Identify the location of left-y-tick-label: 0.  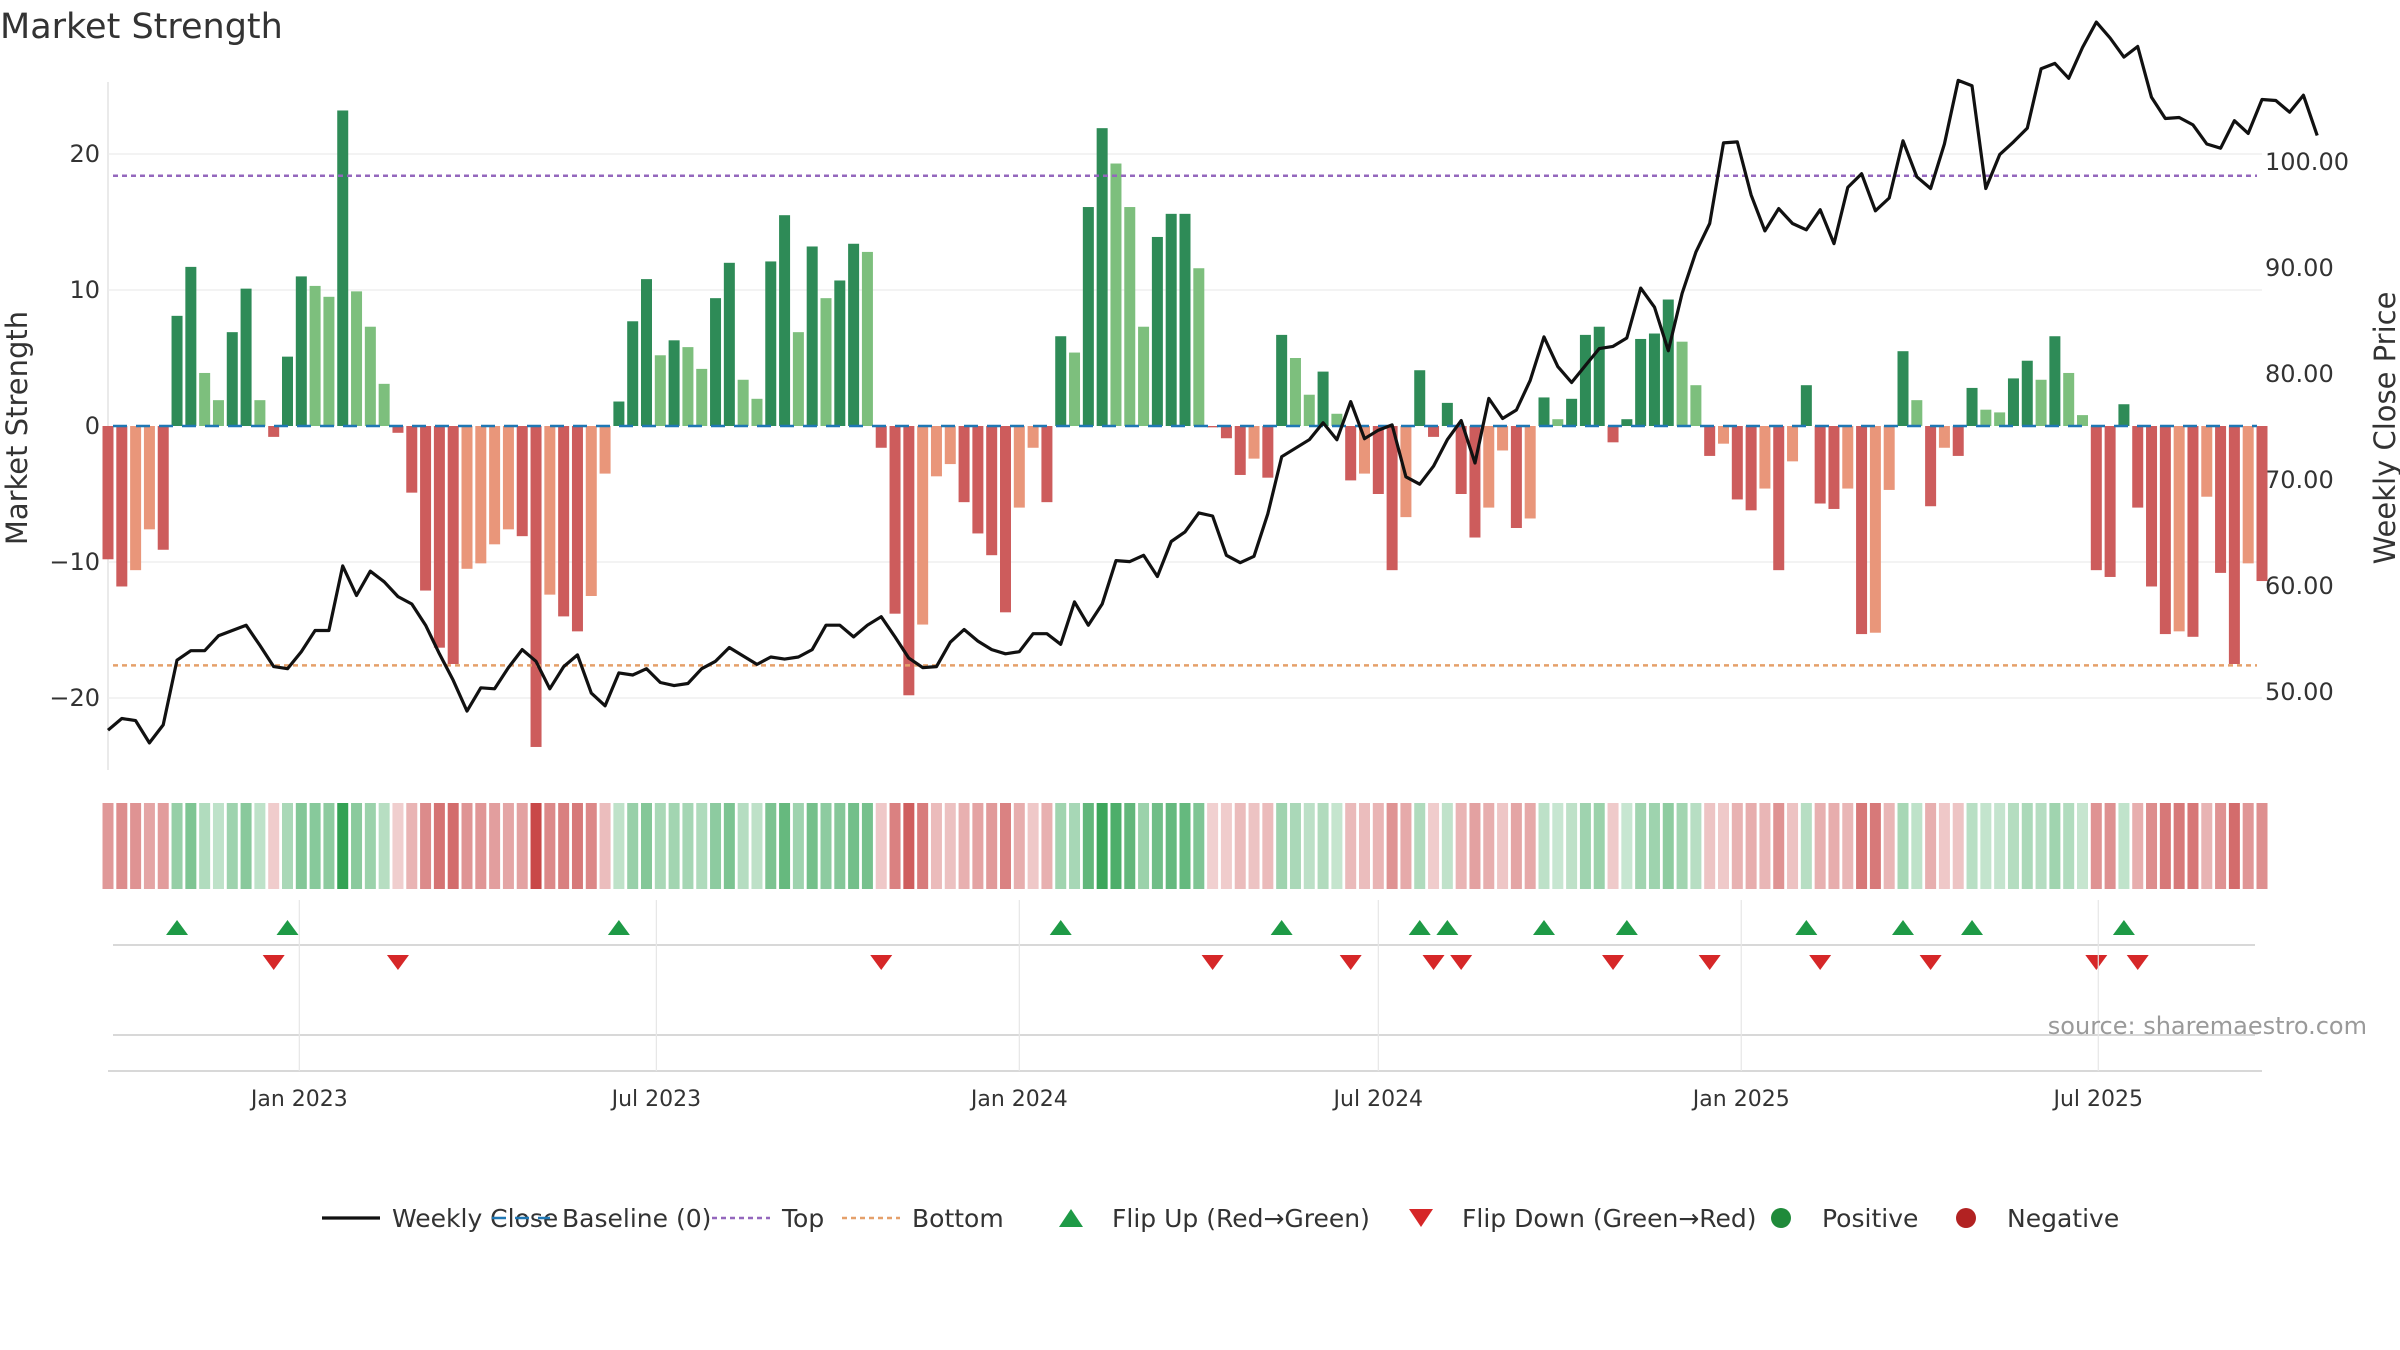
(92, 426).